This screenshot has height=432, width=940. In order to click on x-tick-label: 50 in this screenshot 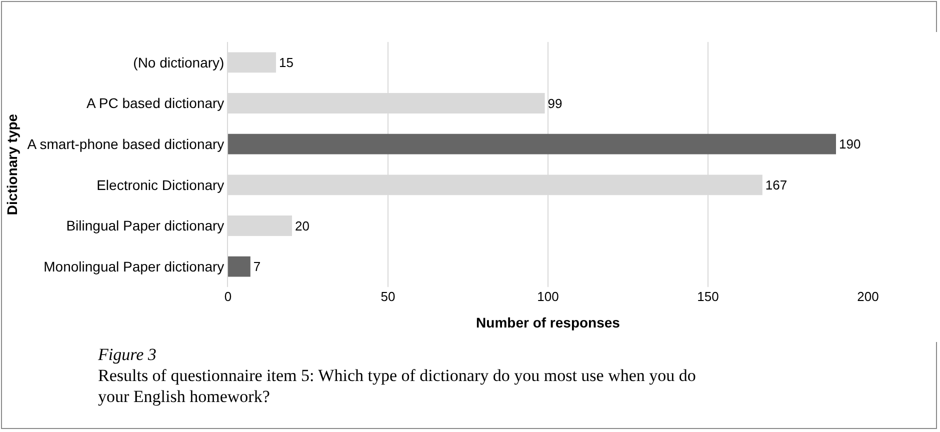, I will do `click(388, 296)`.